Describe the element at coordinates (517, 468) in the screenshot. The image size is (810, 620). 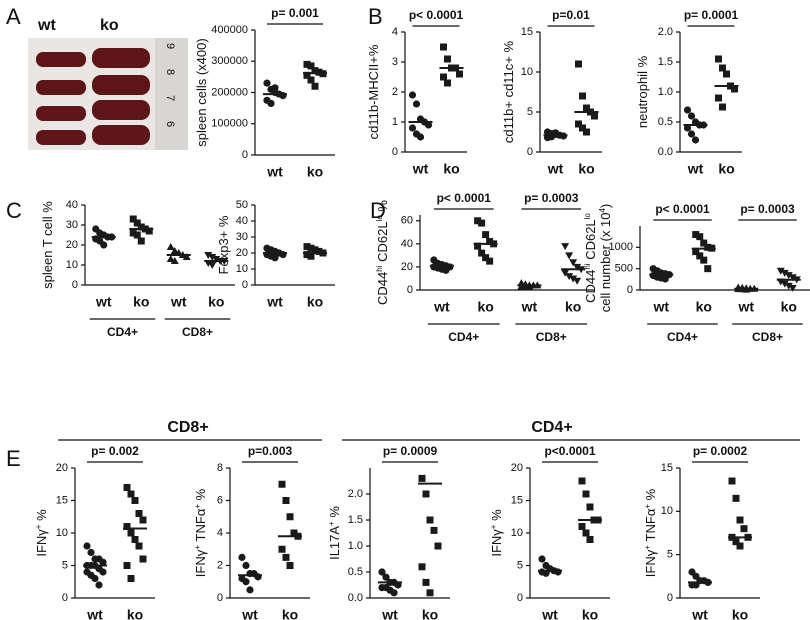
I see `y-tick-label: 20` at that location.